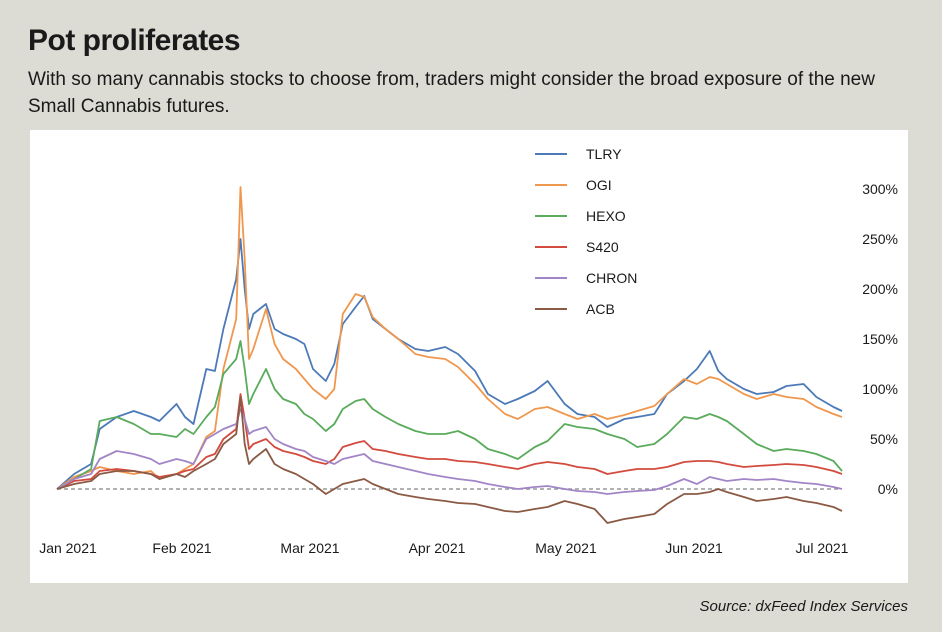 The width and height of the screenshot is (942, 632). Describe the element at coordinates (888, 489) in the screenshot. I see `y-tick-label: 0%` at that location.